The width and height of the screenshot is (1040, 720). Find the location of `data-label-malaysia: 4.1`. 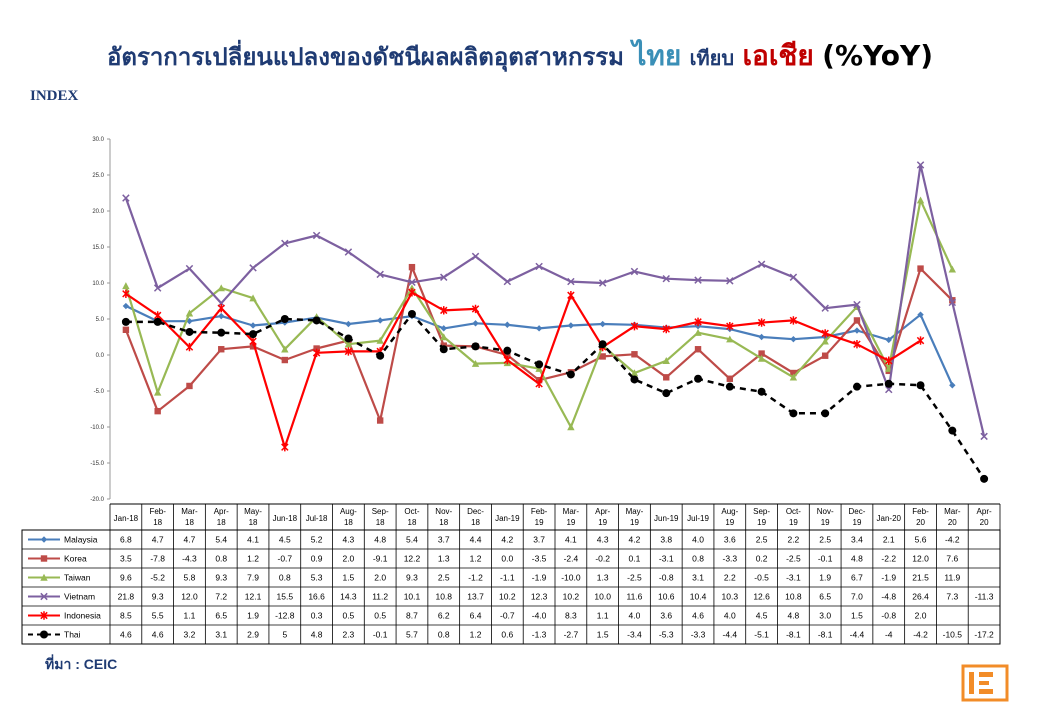

data-label-malaysia: 4.1 is located at coordinates (253, 540).